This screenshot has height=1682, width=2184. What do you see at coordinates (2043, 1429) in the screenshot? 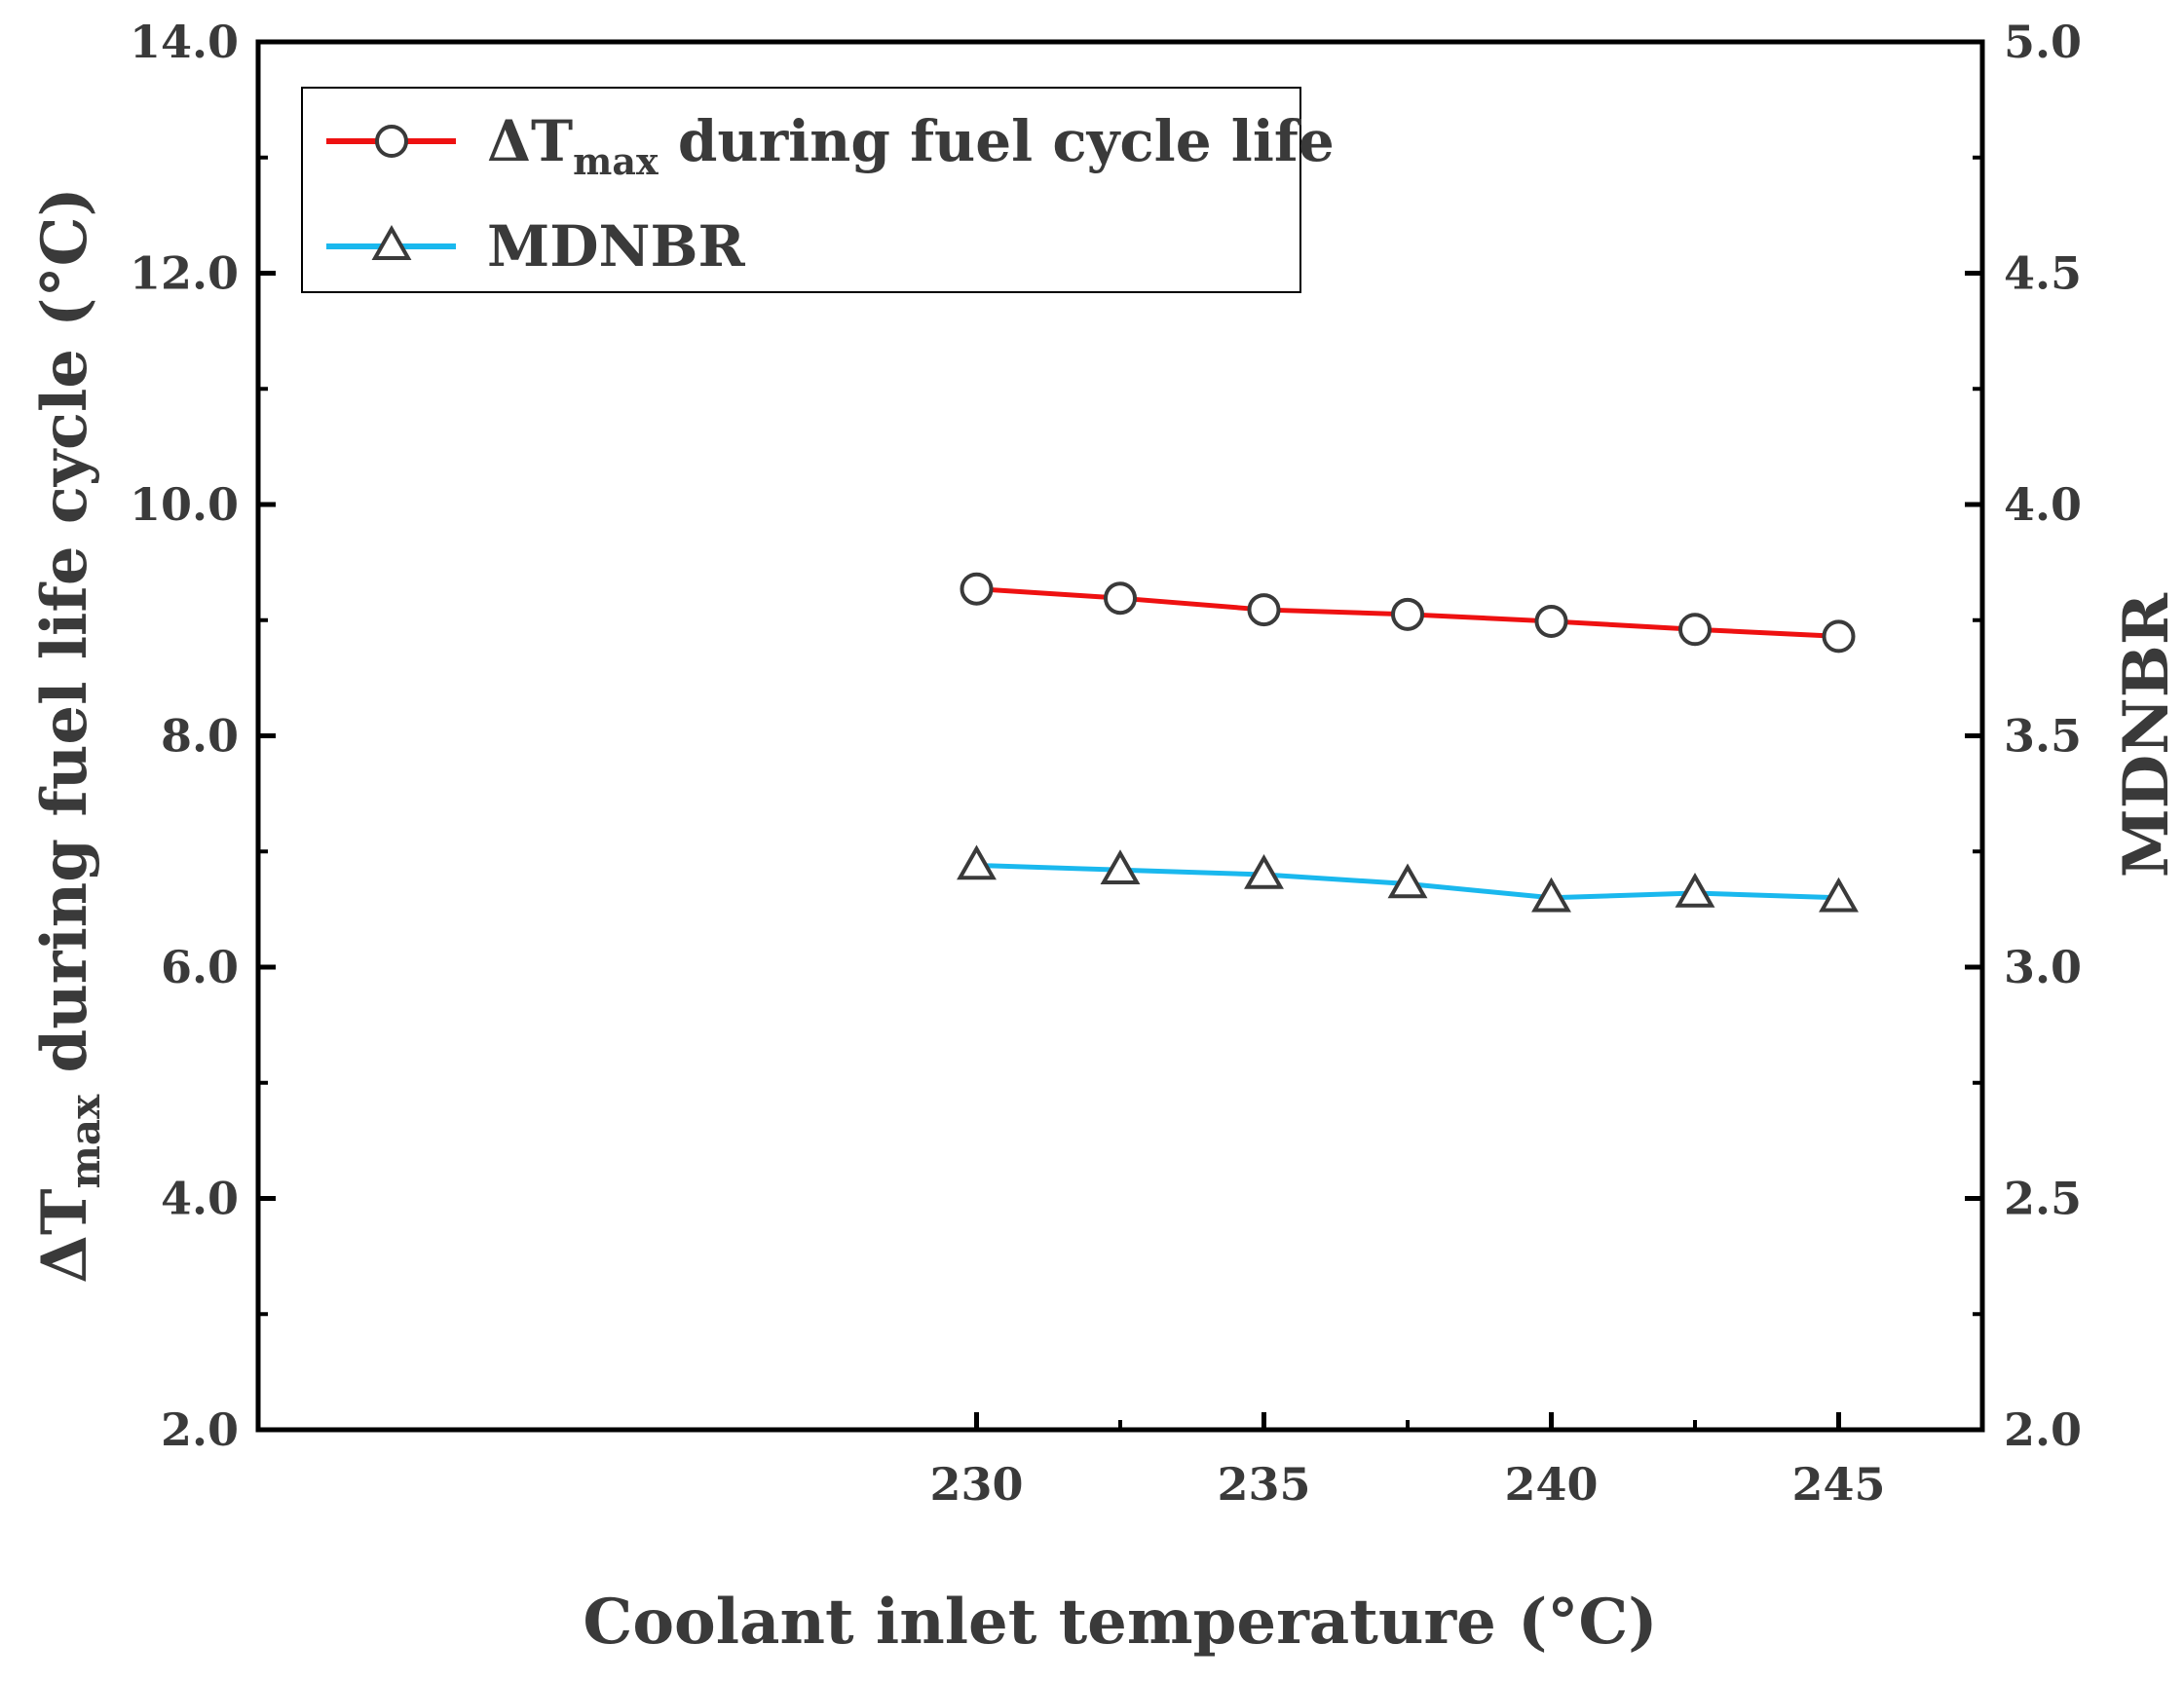
I see `y2-tick-label: 2.0` at bounding box center [2043, 1429].